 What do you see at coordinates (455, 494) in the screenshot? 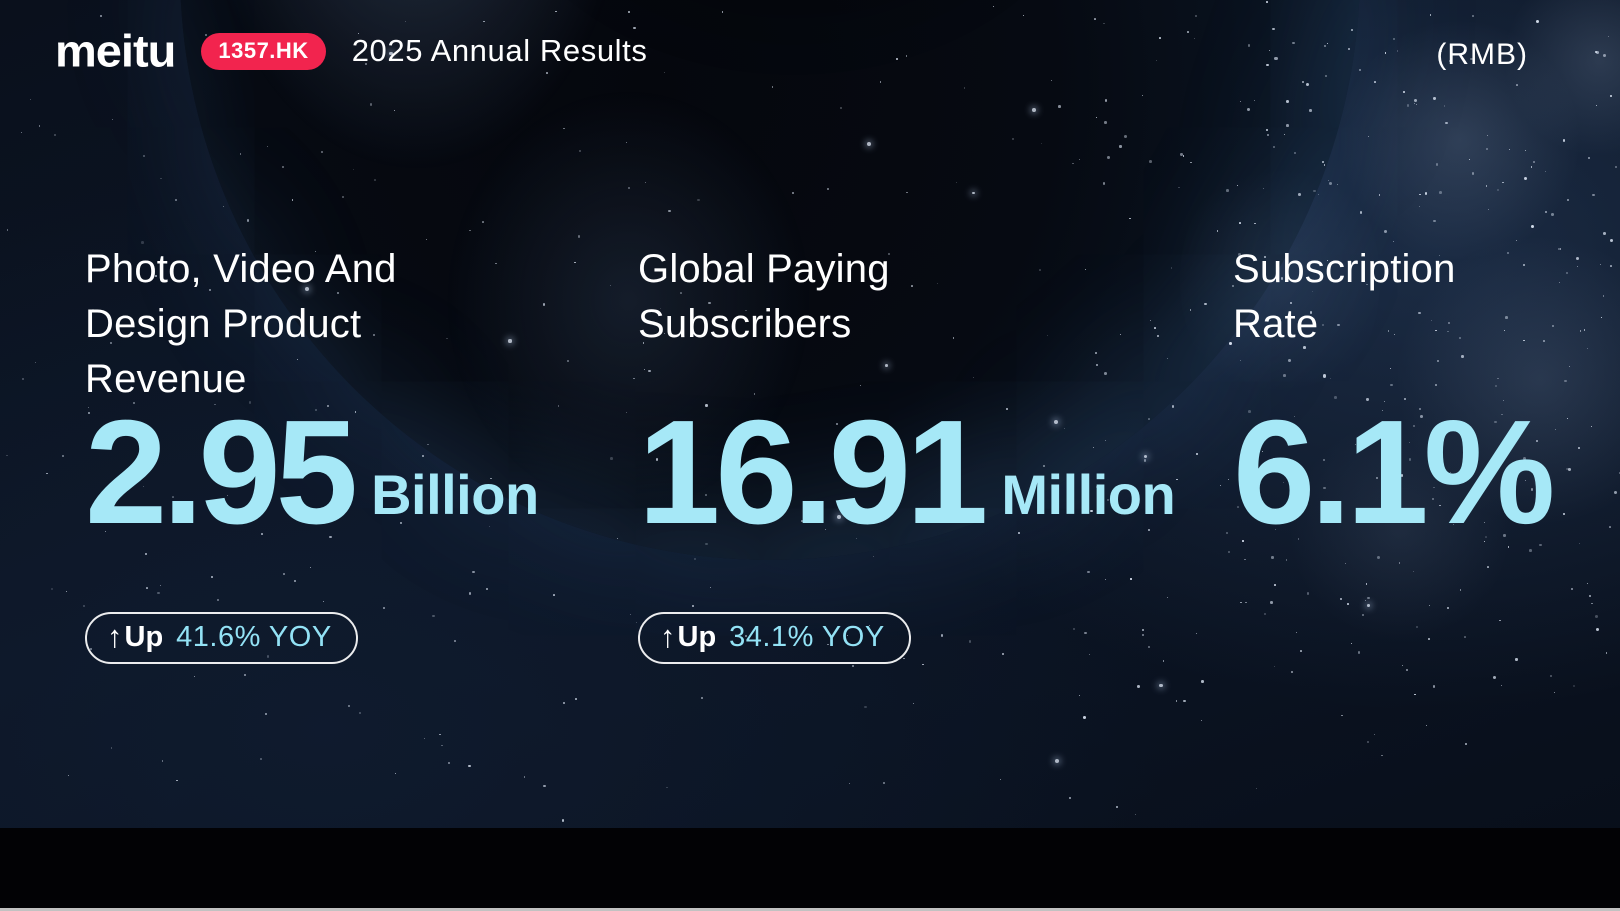
I see `stat-unit: Billion` at bounding box center [455, 494].